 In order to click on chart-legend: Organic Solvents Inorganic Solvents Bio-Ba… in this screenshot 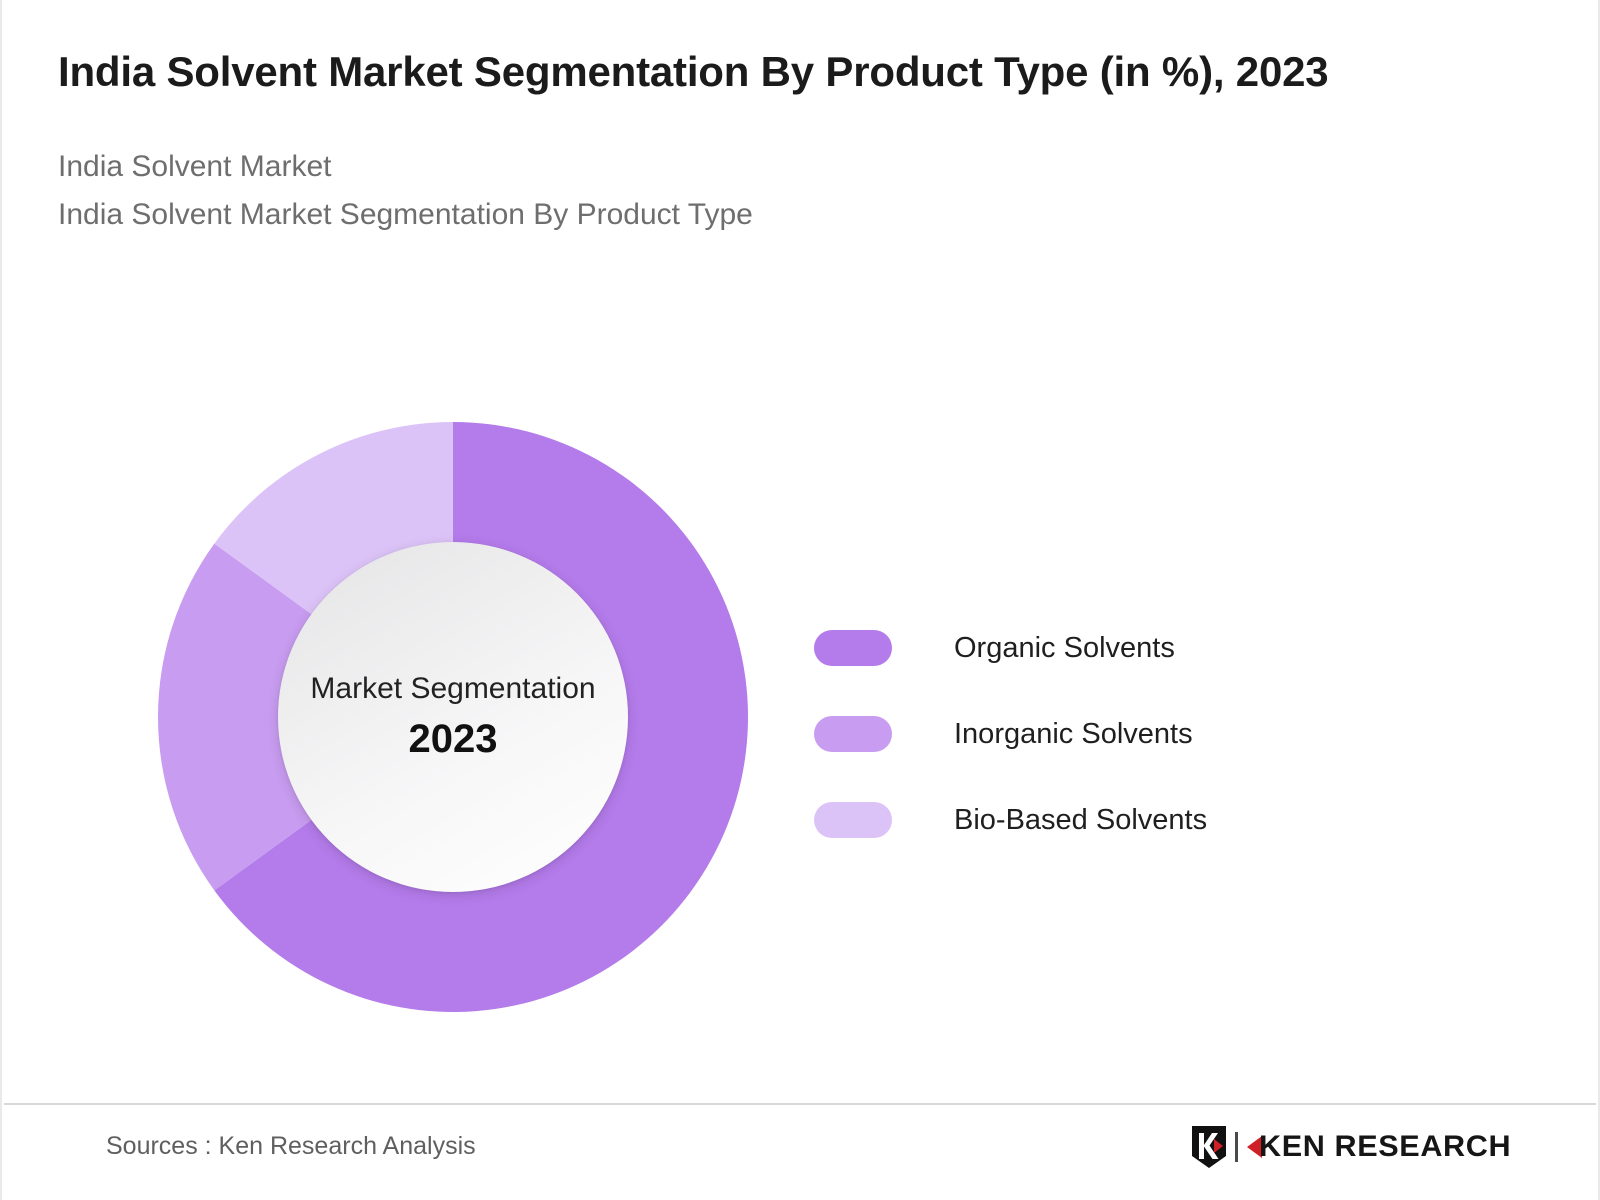, I will do `click(1124, 734)`.